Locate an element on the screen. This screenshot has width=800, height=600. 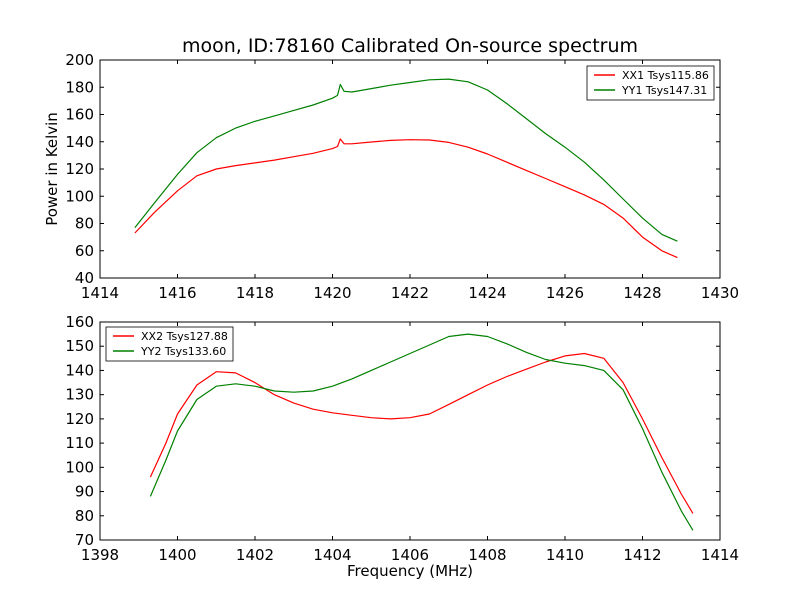
y-axis-label: Power in Kelvin is located at coordinates (52, 169).